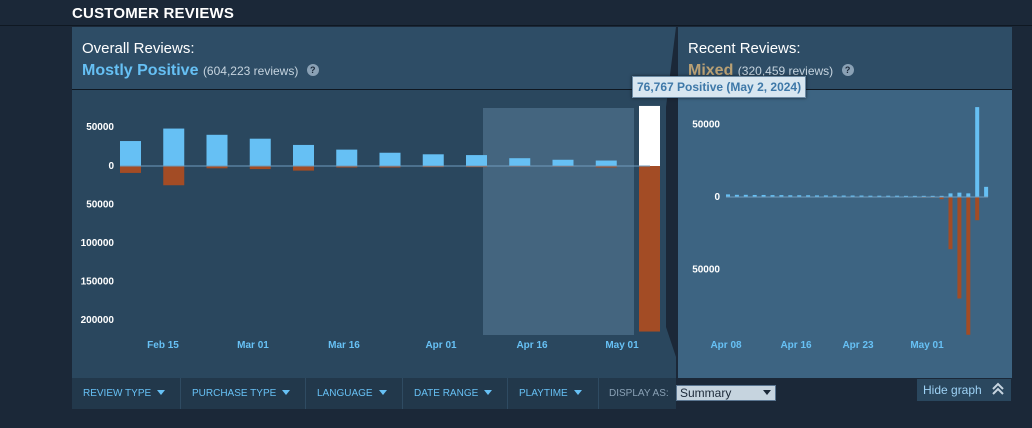 The height and width of the screenshot is (428, 1032). What do you see at coordinates (998, 388) in the screenshot?
I see `double-chevron-up-icon` at bounding box center [998, 388].